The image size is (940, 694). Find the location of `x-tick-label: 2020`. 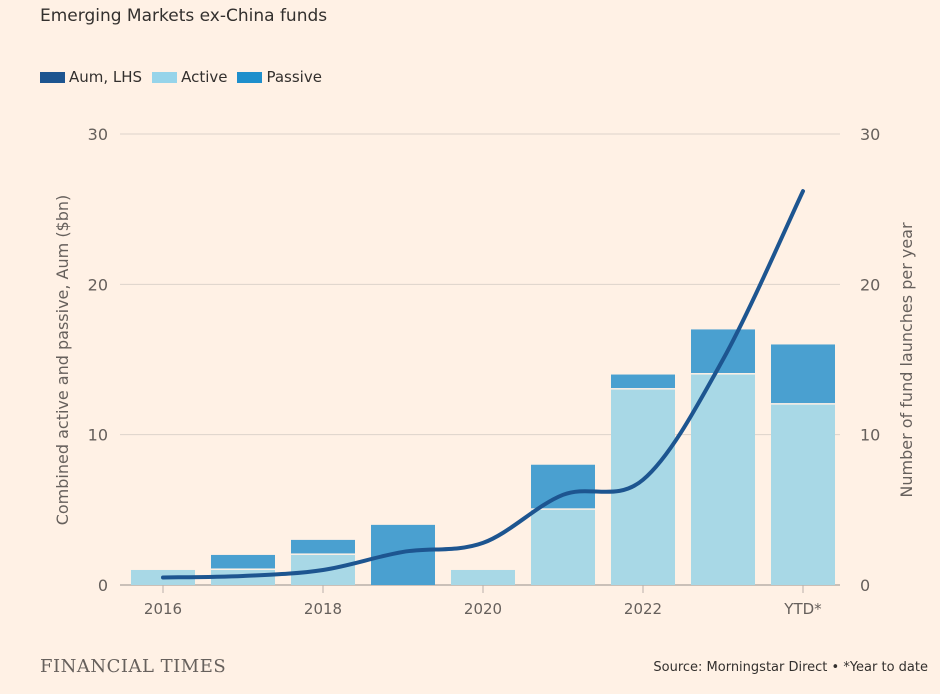

x-tick-label: 2020 is located at coordinates (483, 609).